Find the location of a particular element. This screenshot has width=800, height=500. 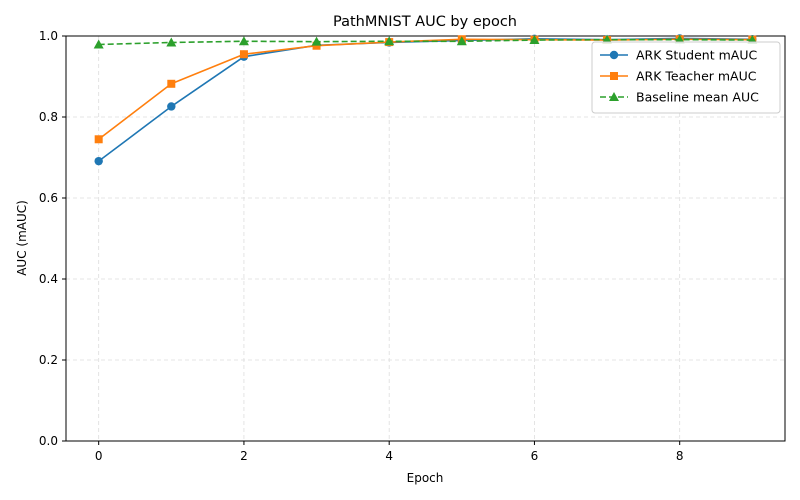

legend-entry: ARK Teacher mAUC is located at coordinates (678, 76).